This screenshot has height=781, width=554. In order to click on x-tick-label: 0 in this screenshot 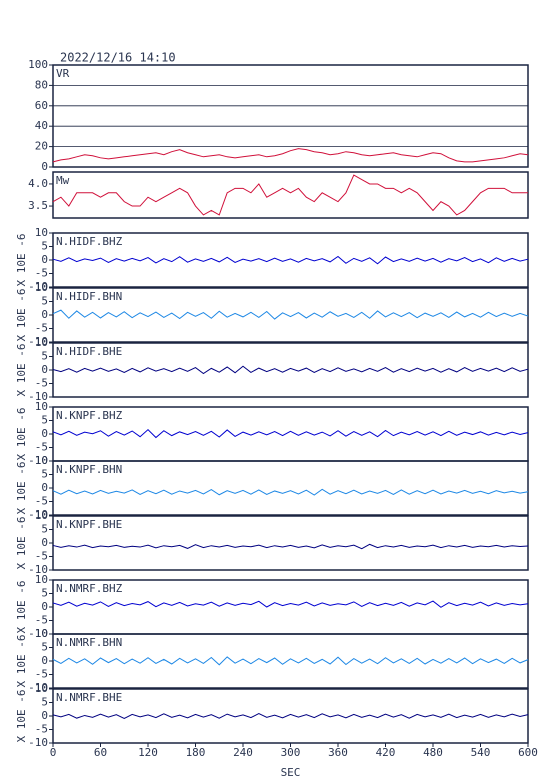, I will do `click(53, 752)`.